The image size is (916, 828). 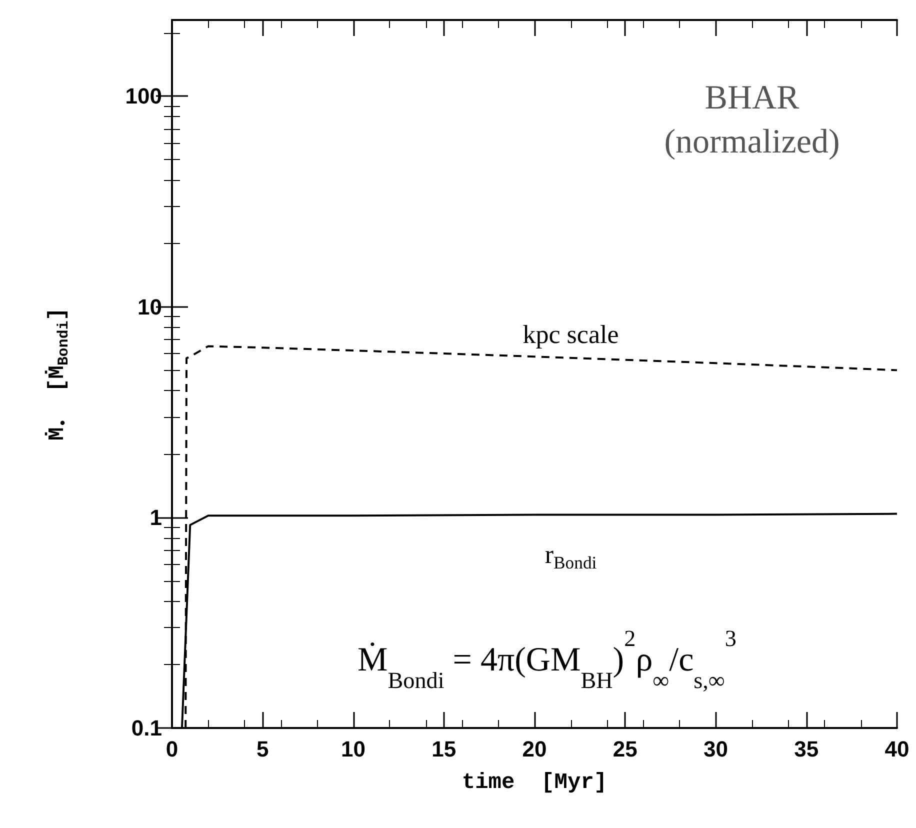 What do you see at coordinates (897, 749) in the screenshot?
I see `x-tick-label: 40` at bounding box center [897, 749].